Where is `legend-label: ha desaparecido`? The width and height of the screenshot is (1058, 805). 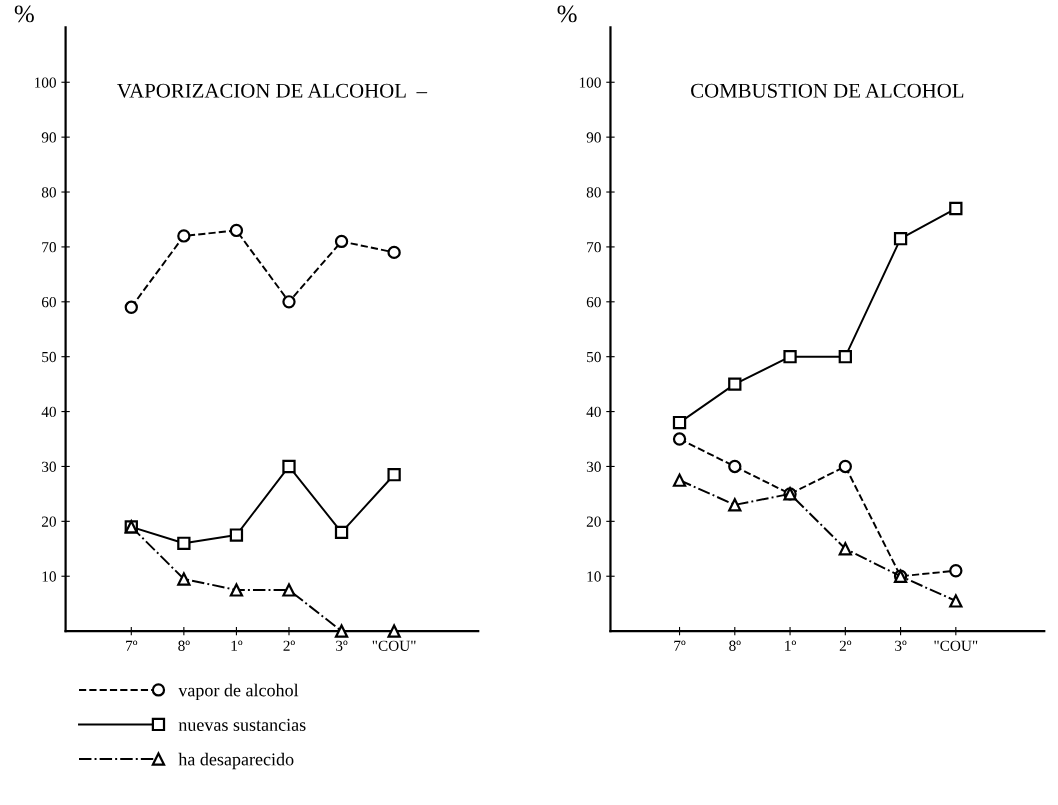
legend-label: ha desaparecido is located at coordinates (236, 761).